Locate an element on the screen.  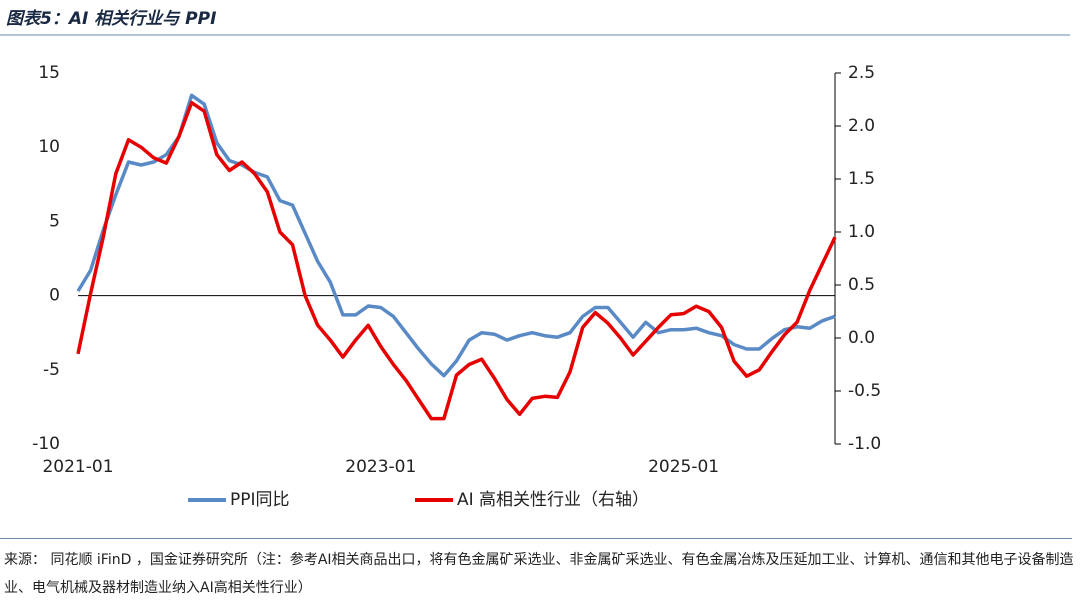
x-tick-label: 2025-01 is located at coordinates (683, 467).